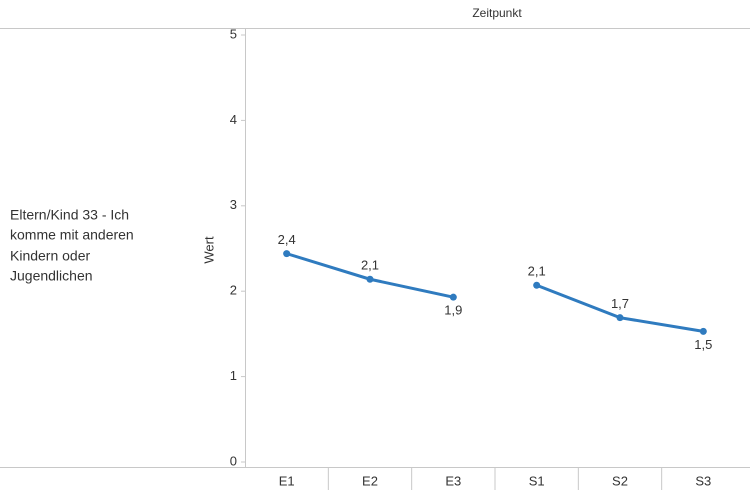 Image resolution: width=750 pixels, height=490 pixels. Describe the element at coordinates (51, 276) in the screenshot. I see `row-header: Jugendlichen` at that location.